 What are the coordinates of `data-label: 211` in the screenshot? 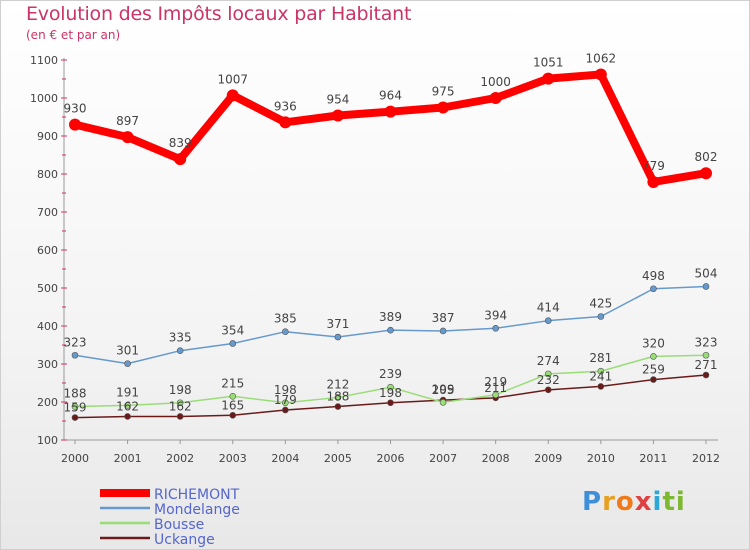 It's located at (495, 388).